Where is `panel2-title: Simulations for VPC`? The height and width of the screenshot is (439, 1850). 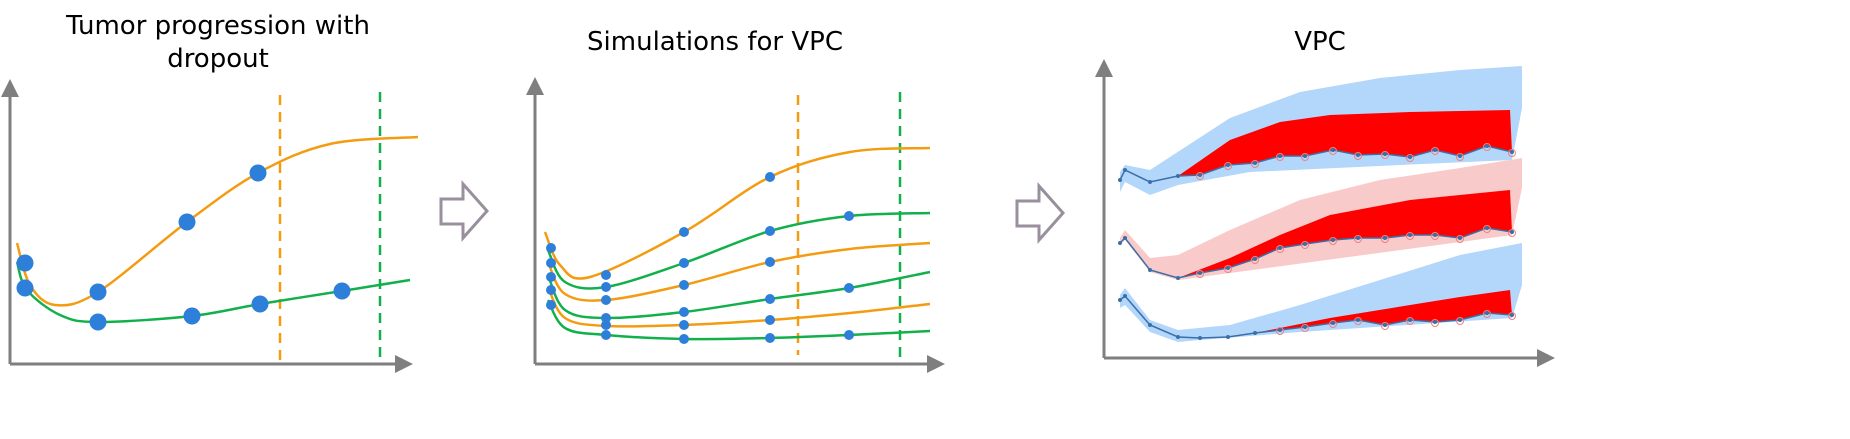 panel2-title: Simulations for VPC is located at coordinates (715, 42).